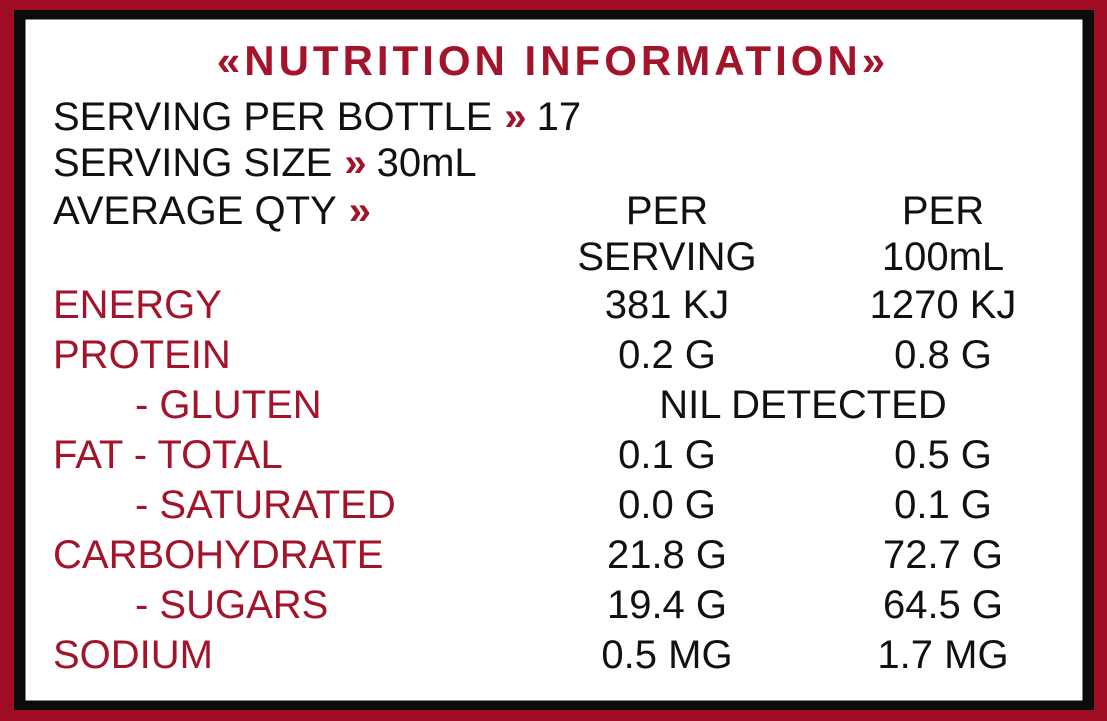 The width and height of the screenshot is (1107, 721). What do you see at coordinates (667, 505) in the screenshot?
I see `per-serving-value: 0.0 G` at bounding box center [667, 505].